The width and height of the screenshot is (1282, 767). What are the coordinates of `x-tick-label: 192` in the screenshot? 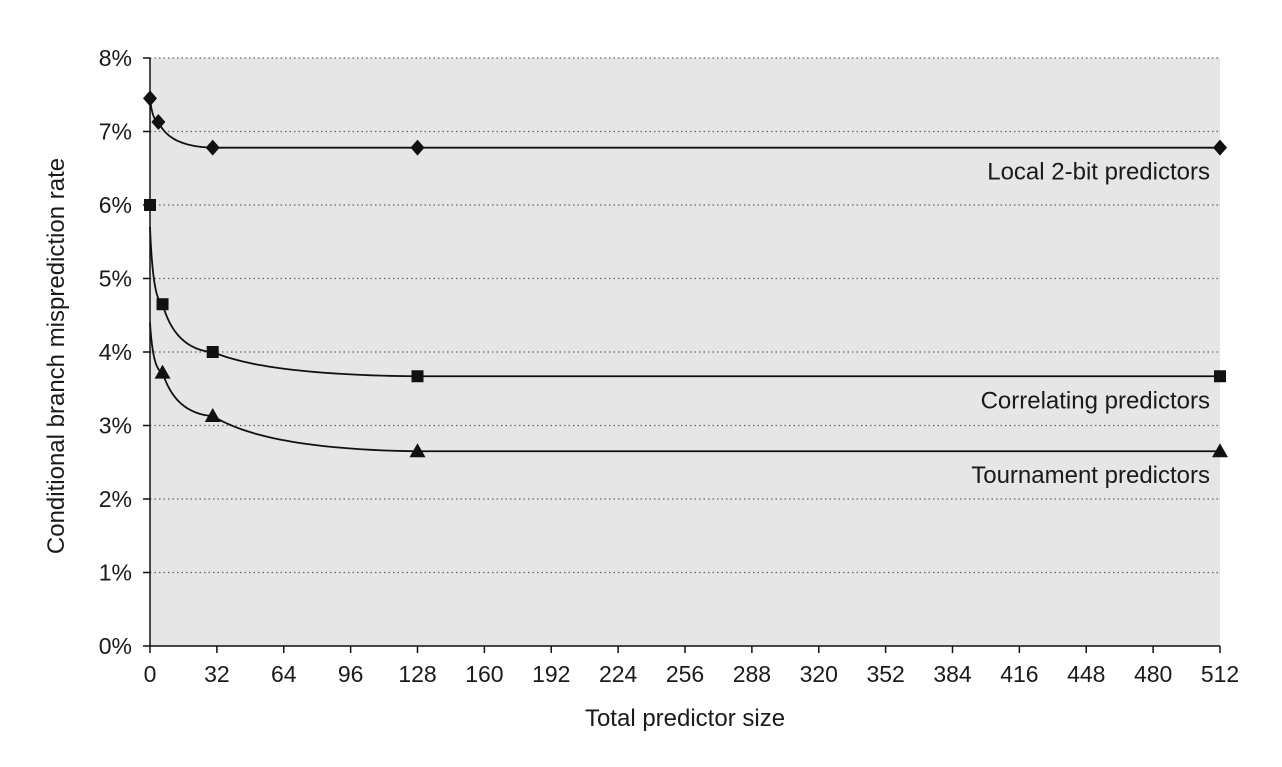 It's located at (551, 674).